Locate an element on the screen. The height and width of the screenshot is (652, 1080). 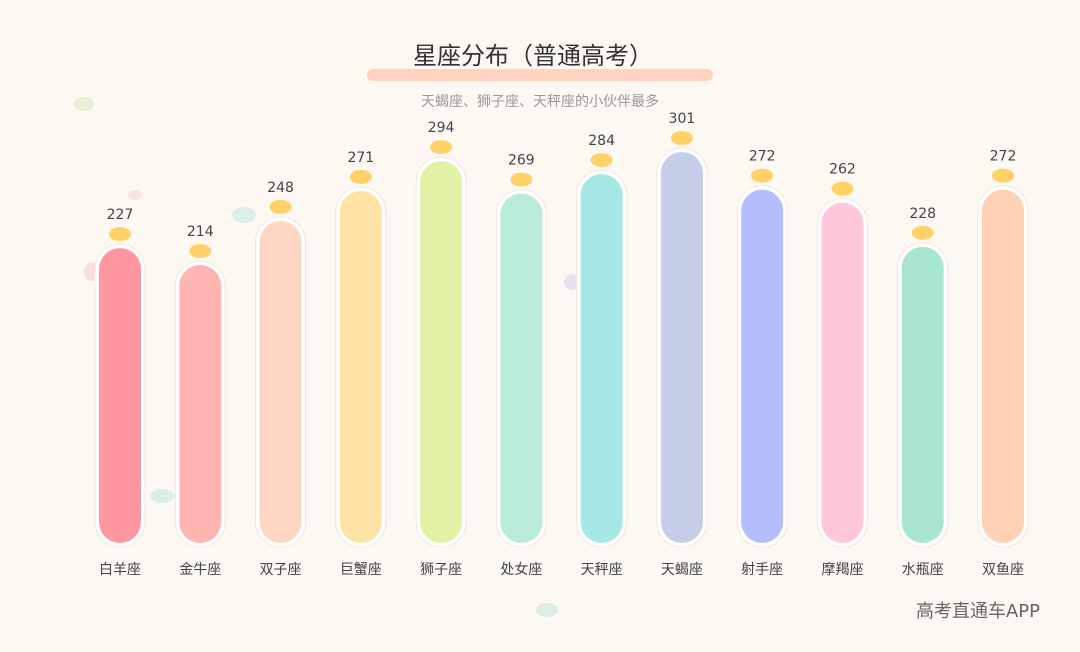
value-label: 269 is located at coordinates (521, 161).